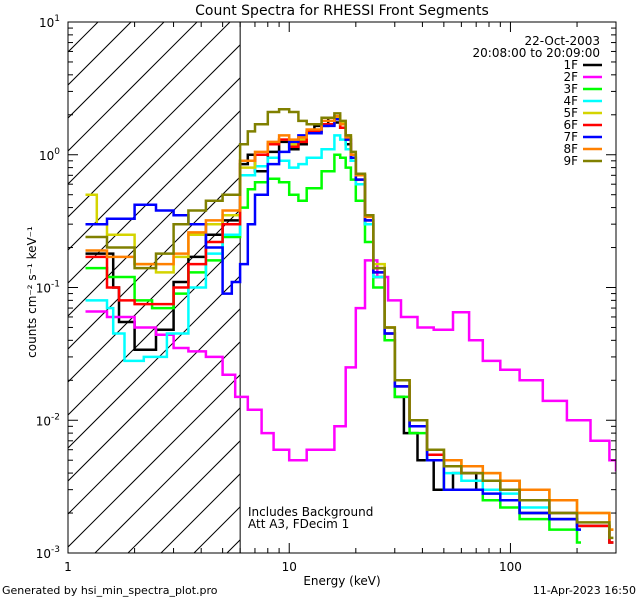  What do you see at coordinates (570, 65) in the screenshot?
I see `legend-label-1F: 1F` at bounding box center [570, 65].